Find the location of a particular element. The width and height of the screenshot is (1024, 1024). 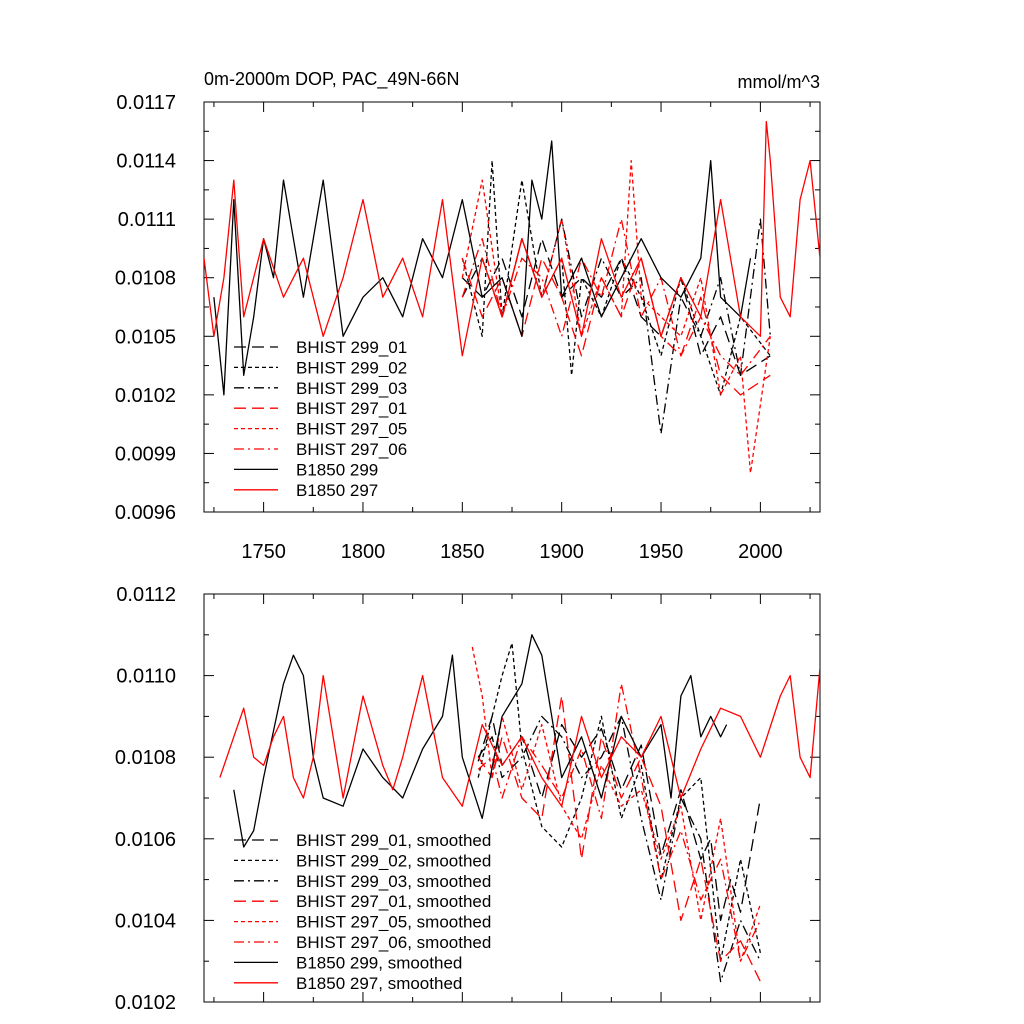

y-tick-label: 0.0105 is located at coordinates (145, 337).